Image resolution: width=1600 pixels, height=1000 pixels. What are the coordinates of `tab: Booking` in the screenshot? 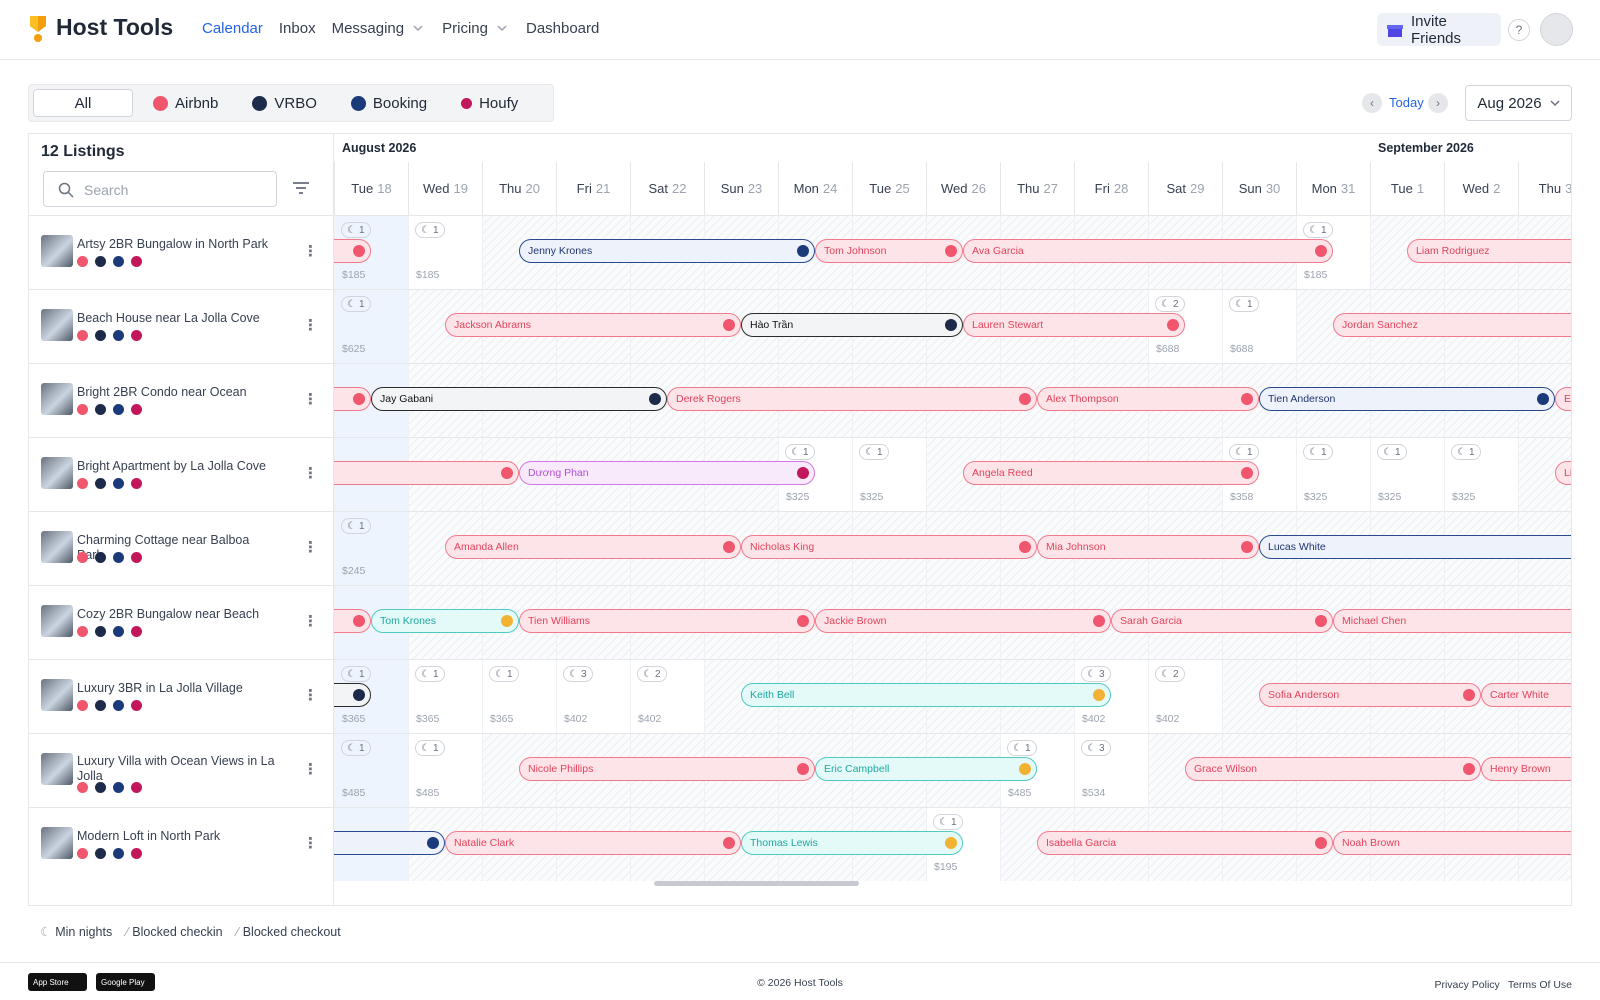 It's located at (389, 103).